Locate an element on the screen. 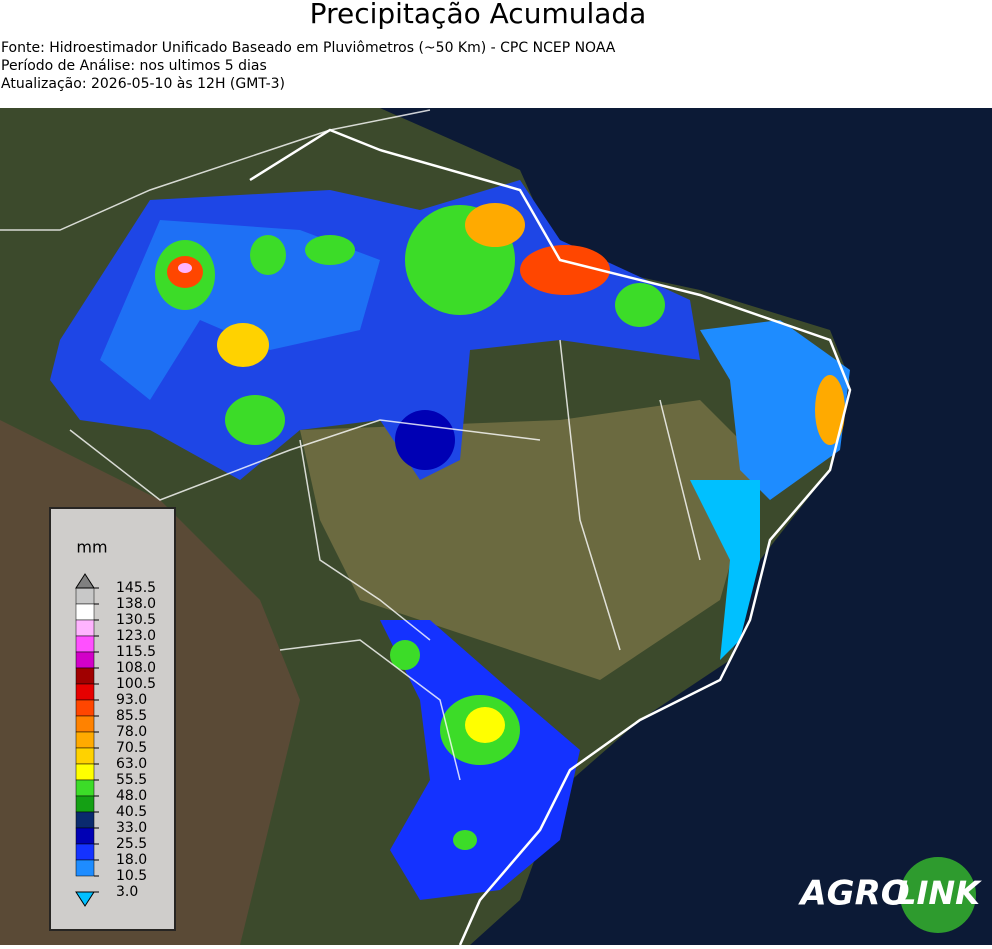  colorbar-tick-label: 115.5 is located at coordinates (136, 652).